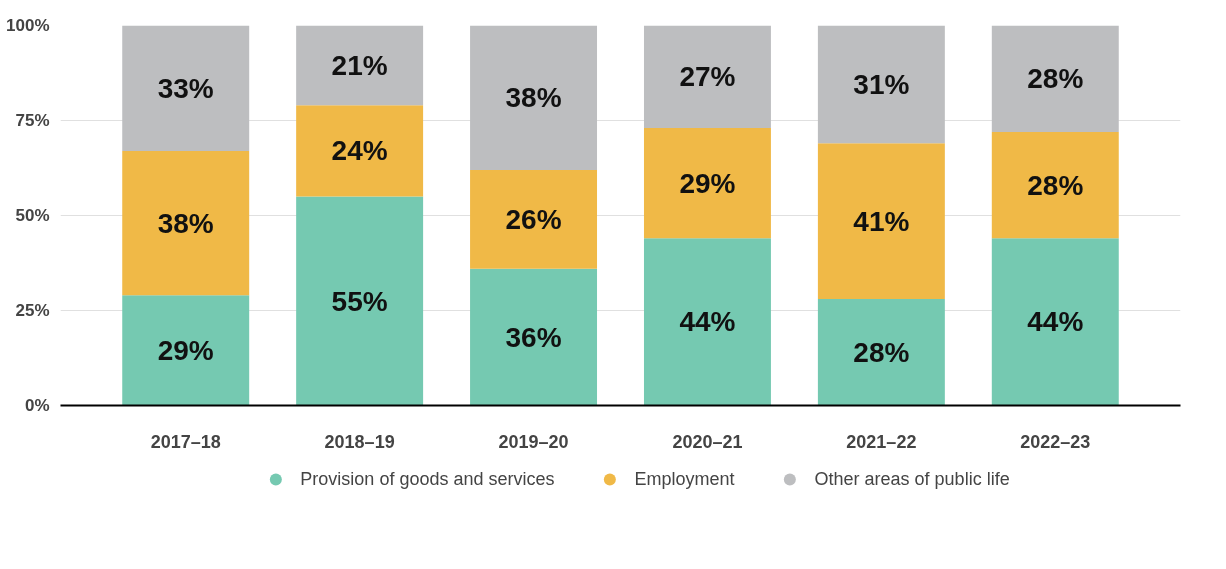 This screenshot has height=569, width=1226. I want to click on legend-label: Employment, so click(684, 479).